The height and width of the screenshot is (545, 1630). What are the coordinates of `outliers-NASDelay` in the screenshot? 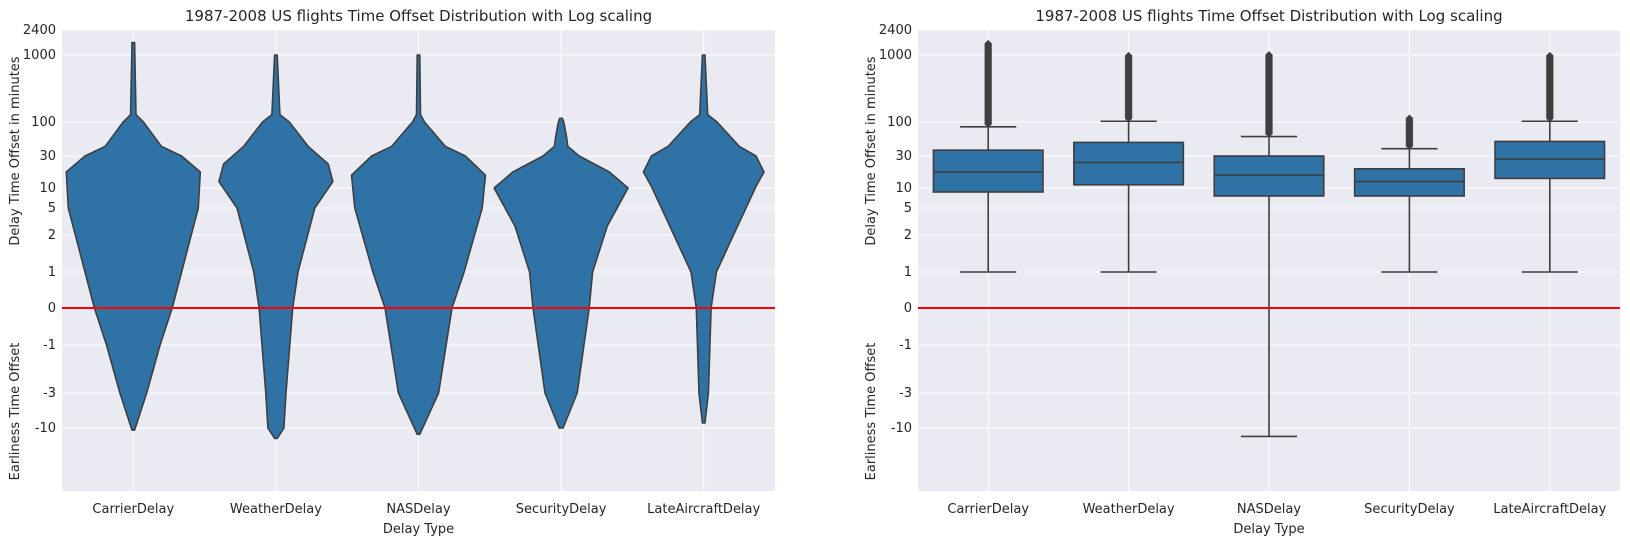 It's located at (1269, 94).